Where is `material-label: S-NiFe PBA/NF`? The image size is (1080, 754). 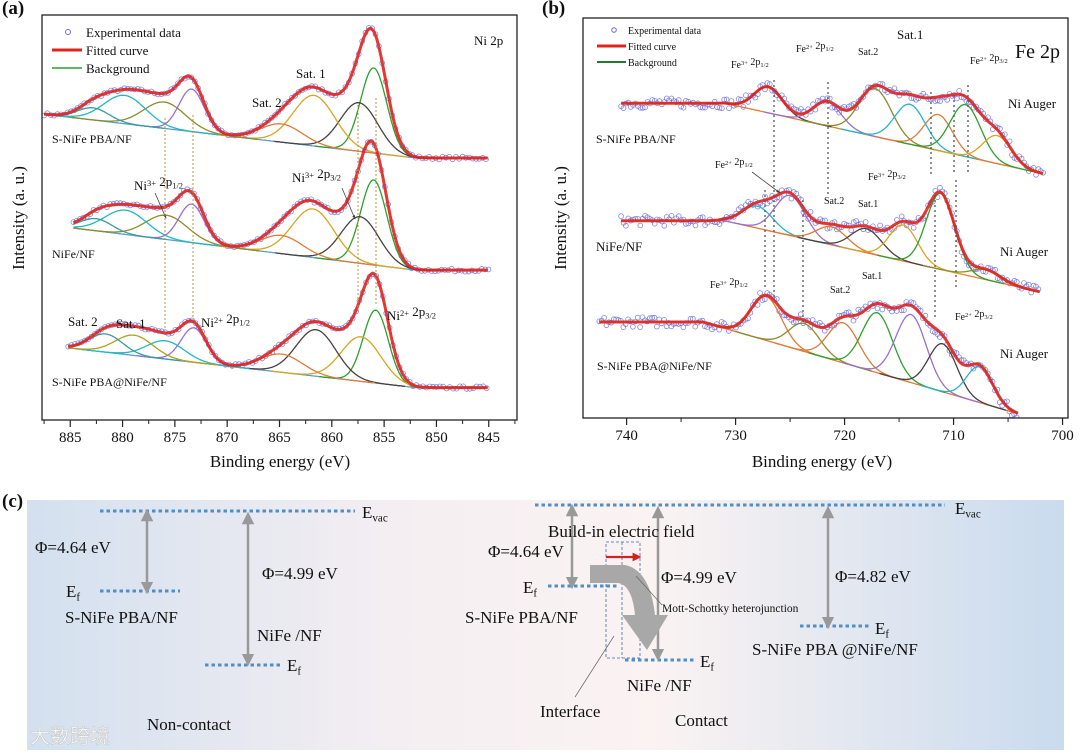
material-label: S-NiFe PBA/NF is located at coordinates (521, 617).